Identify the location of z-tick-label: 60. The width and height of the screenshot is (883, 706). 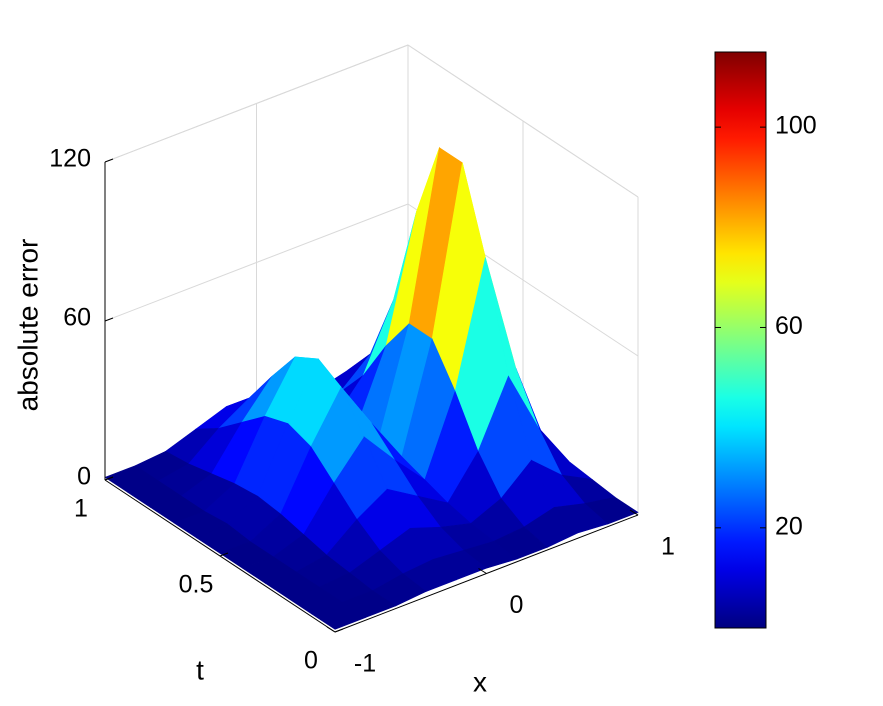
(77, 318).